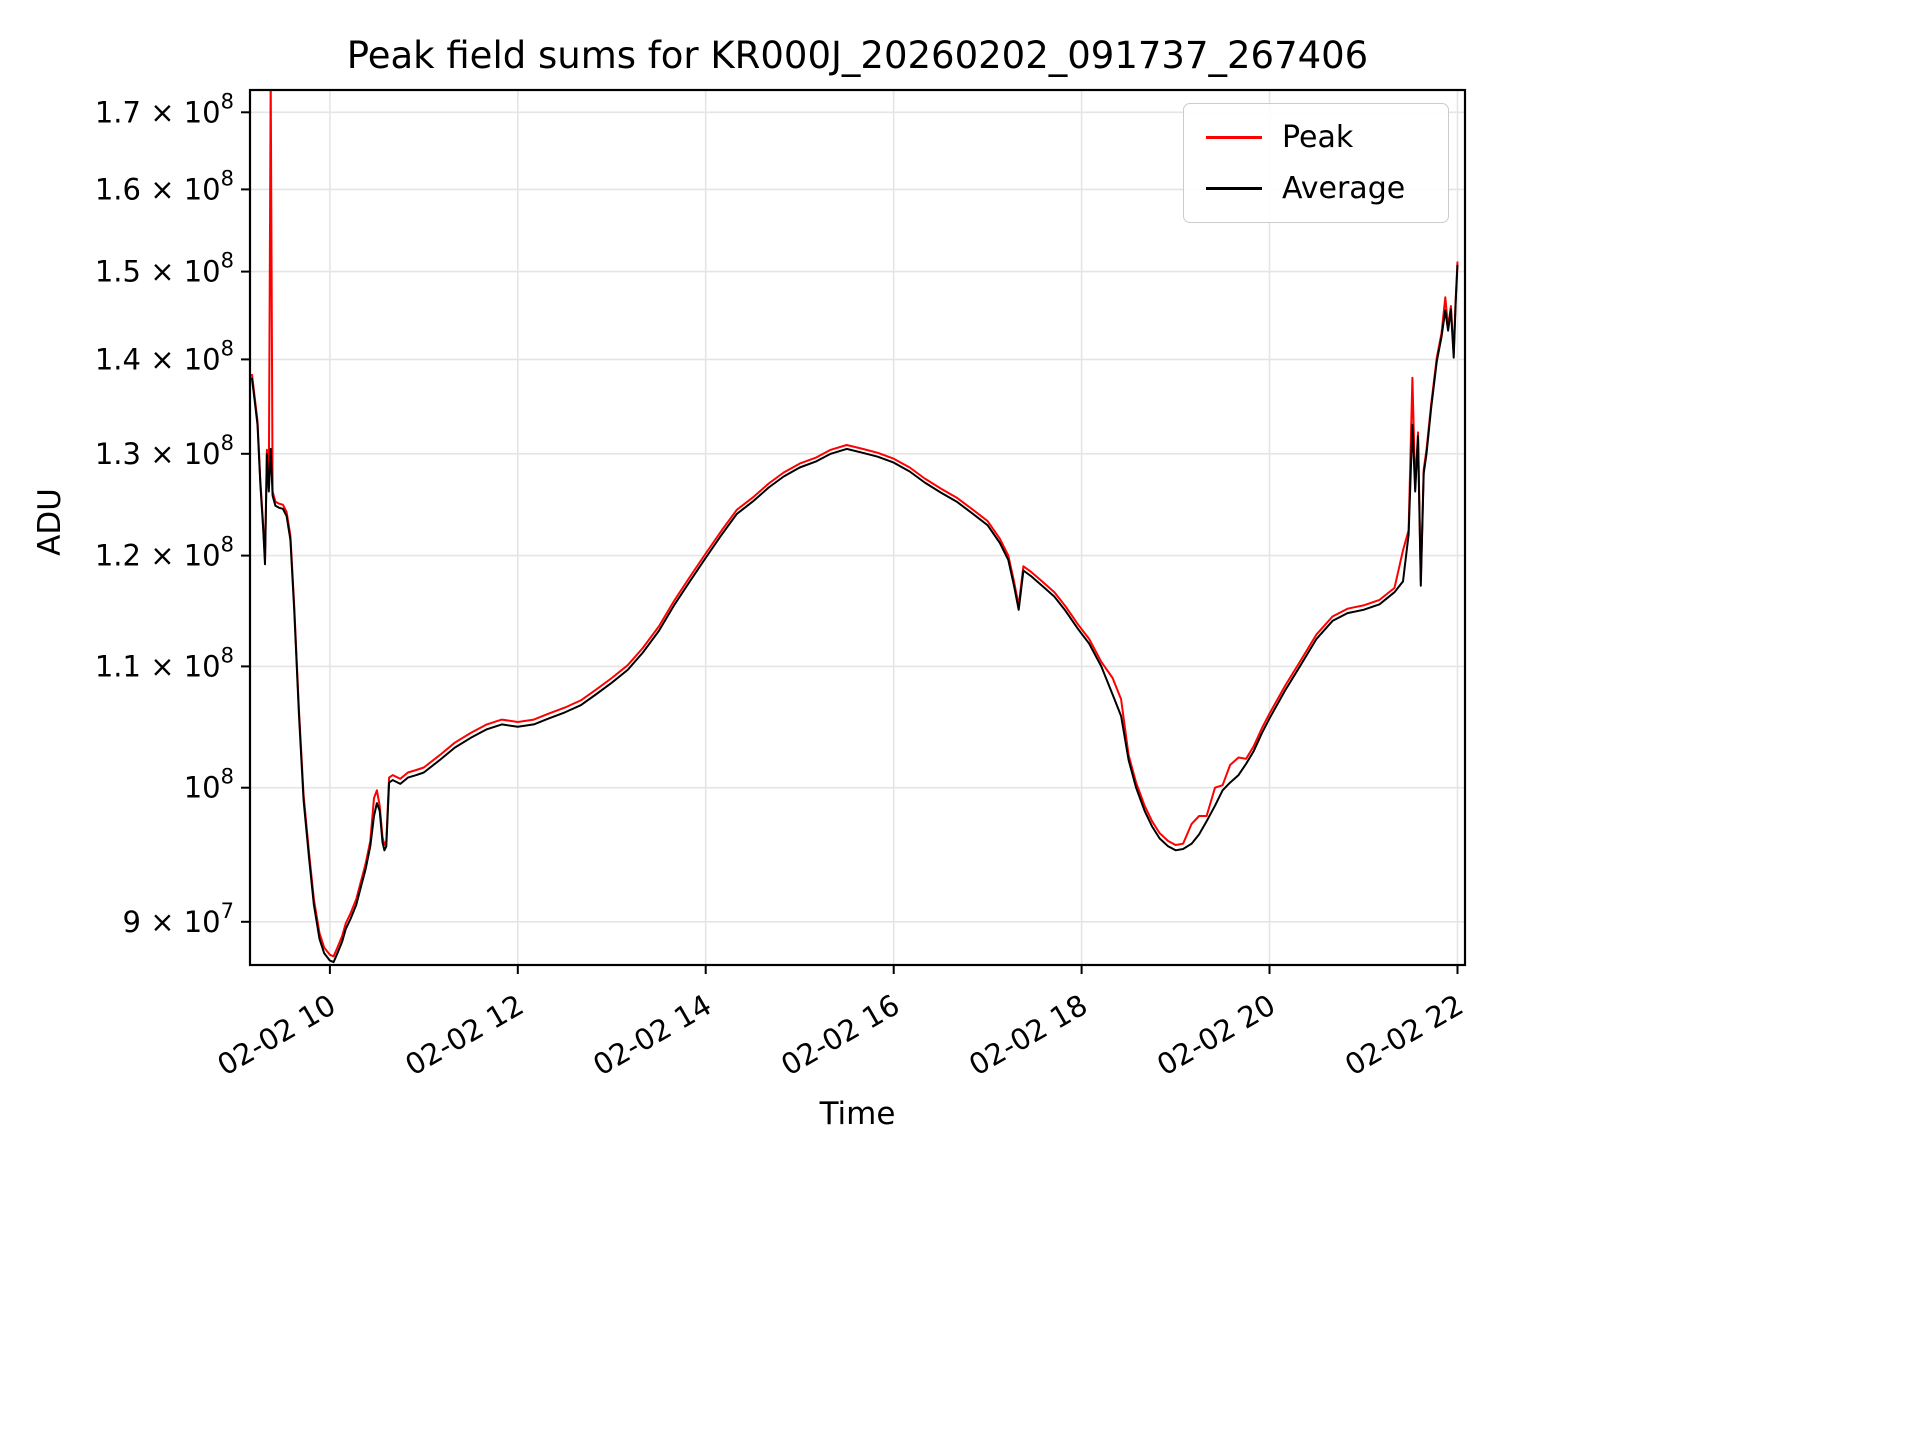  I want to click on y-axis-label: ADU, so click(50, 522).